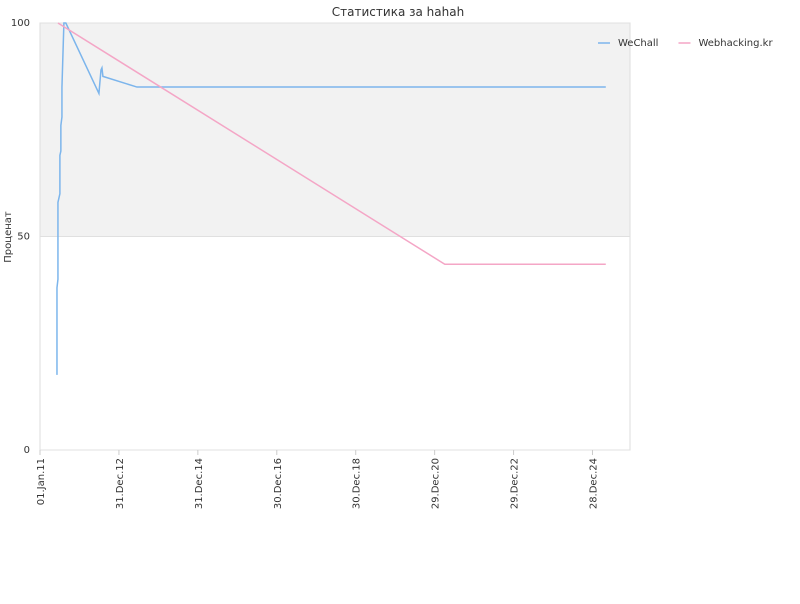  Describe the element at coordinates (638, 43) in the screenshot. I see `legend-label: WeChall` at that location.